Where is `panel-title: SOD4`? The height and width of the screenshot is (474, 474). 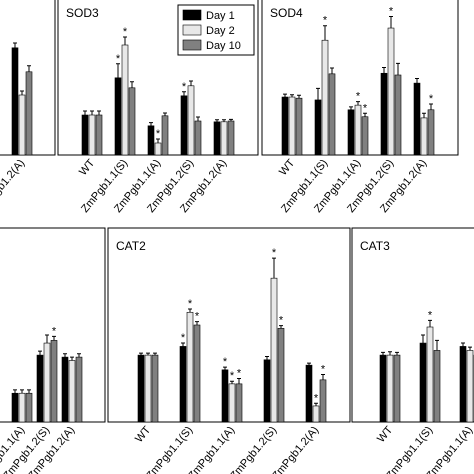 panel-title: SOD4 is located at coordinates (286, 13).